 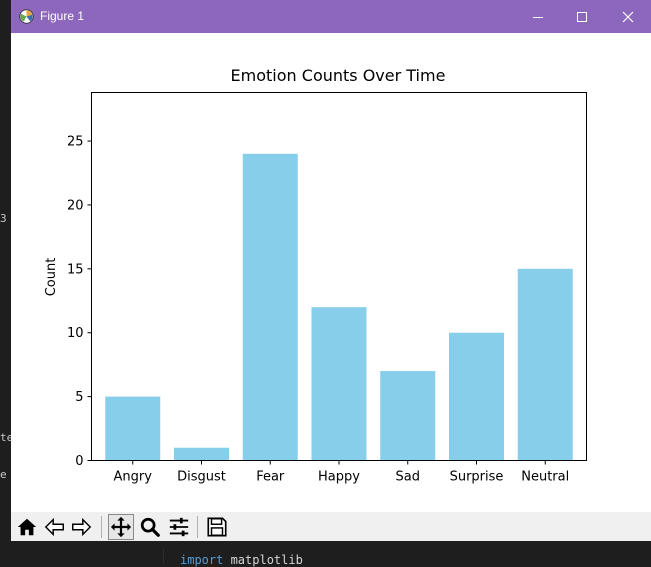 I want to click on back-arrow-icon, so click(x=54, y=527).